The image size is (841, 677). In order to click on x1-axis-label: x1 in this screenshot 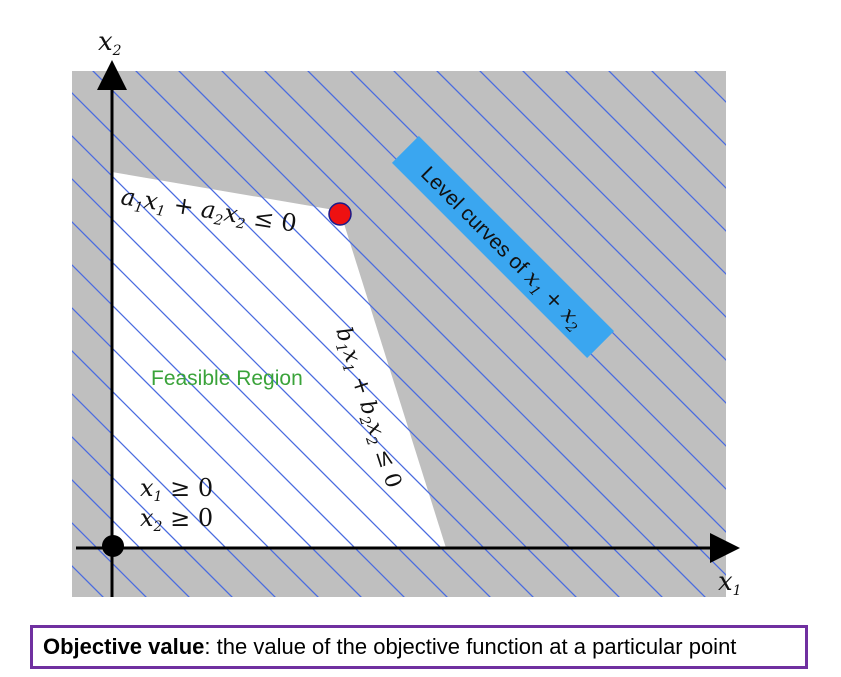, I will do `click(730, 583)`.